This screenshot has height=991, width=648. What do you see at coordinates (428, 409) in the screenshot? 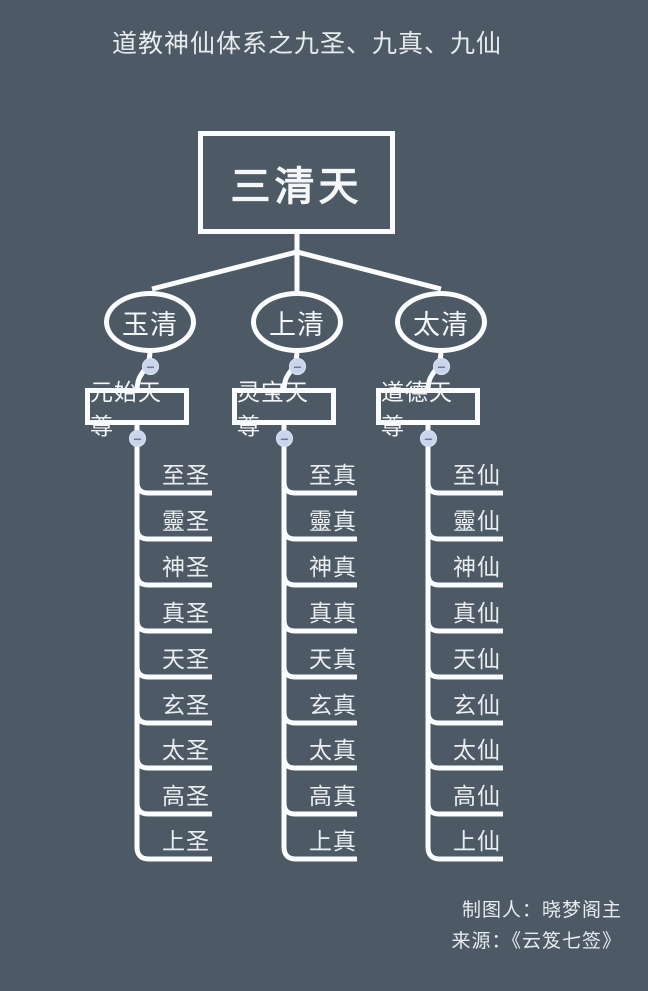
I see `deity-node-daode: 道德天尊` at bounding box center [428, 409].